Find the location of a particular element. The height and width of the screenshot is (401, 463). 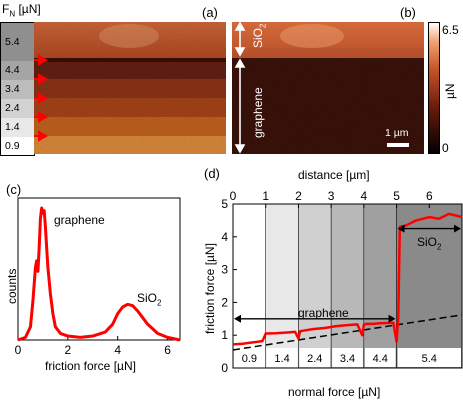

sio2-sub: 2 is located at coordinates (263, 25).